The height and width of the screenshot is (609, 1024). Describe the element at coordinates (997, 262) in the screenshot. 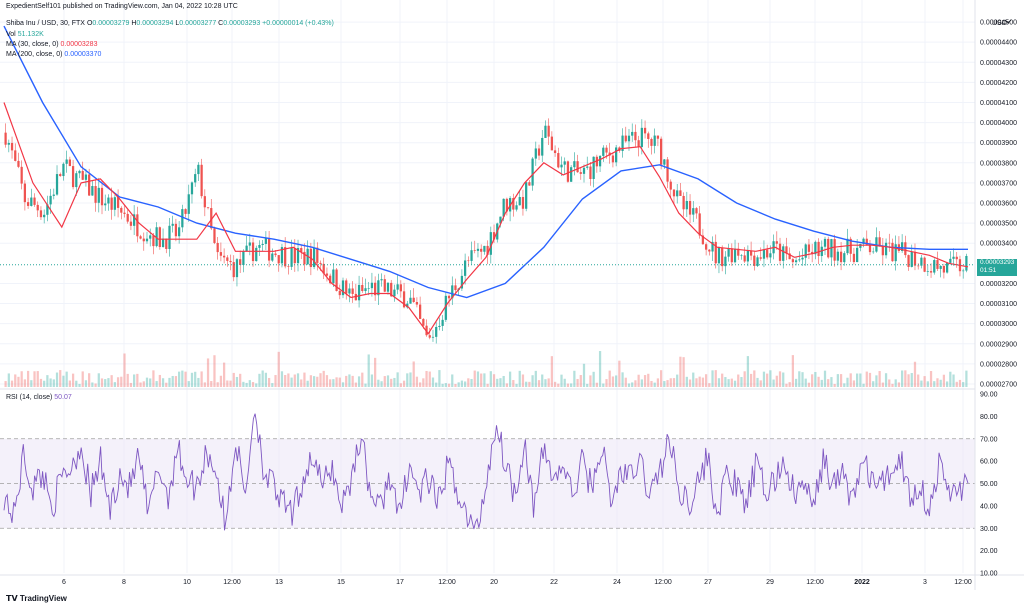

I see `last-price-value: 0.00003293` at that location.